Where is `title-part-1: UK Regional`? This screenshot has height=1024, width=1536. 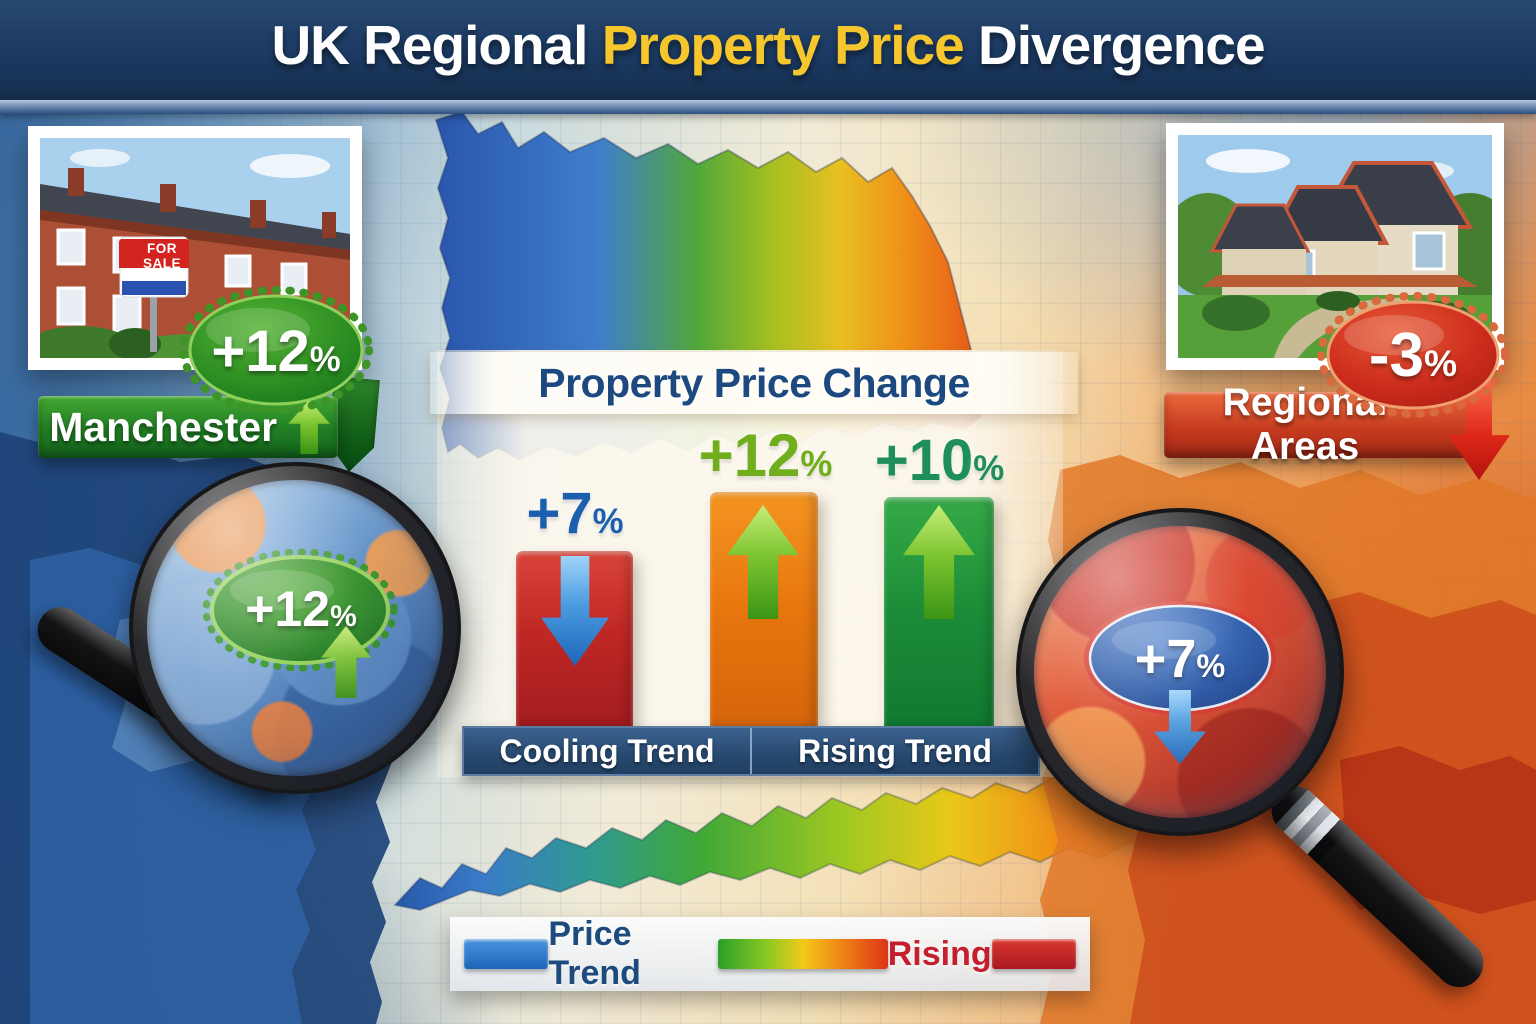 title-part-1: UK Regional is located at coordinates (436, 45).